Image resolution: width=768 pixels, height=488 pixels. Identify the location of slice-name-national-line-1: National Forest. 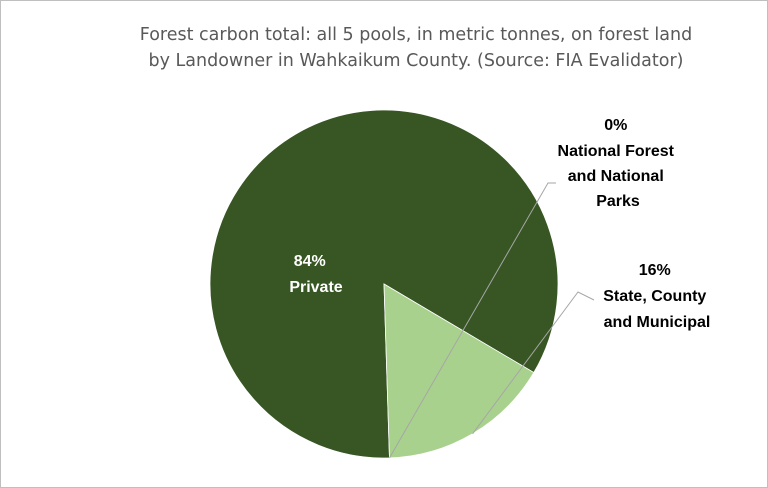
(616, 151).